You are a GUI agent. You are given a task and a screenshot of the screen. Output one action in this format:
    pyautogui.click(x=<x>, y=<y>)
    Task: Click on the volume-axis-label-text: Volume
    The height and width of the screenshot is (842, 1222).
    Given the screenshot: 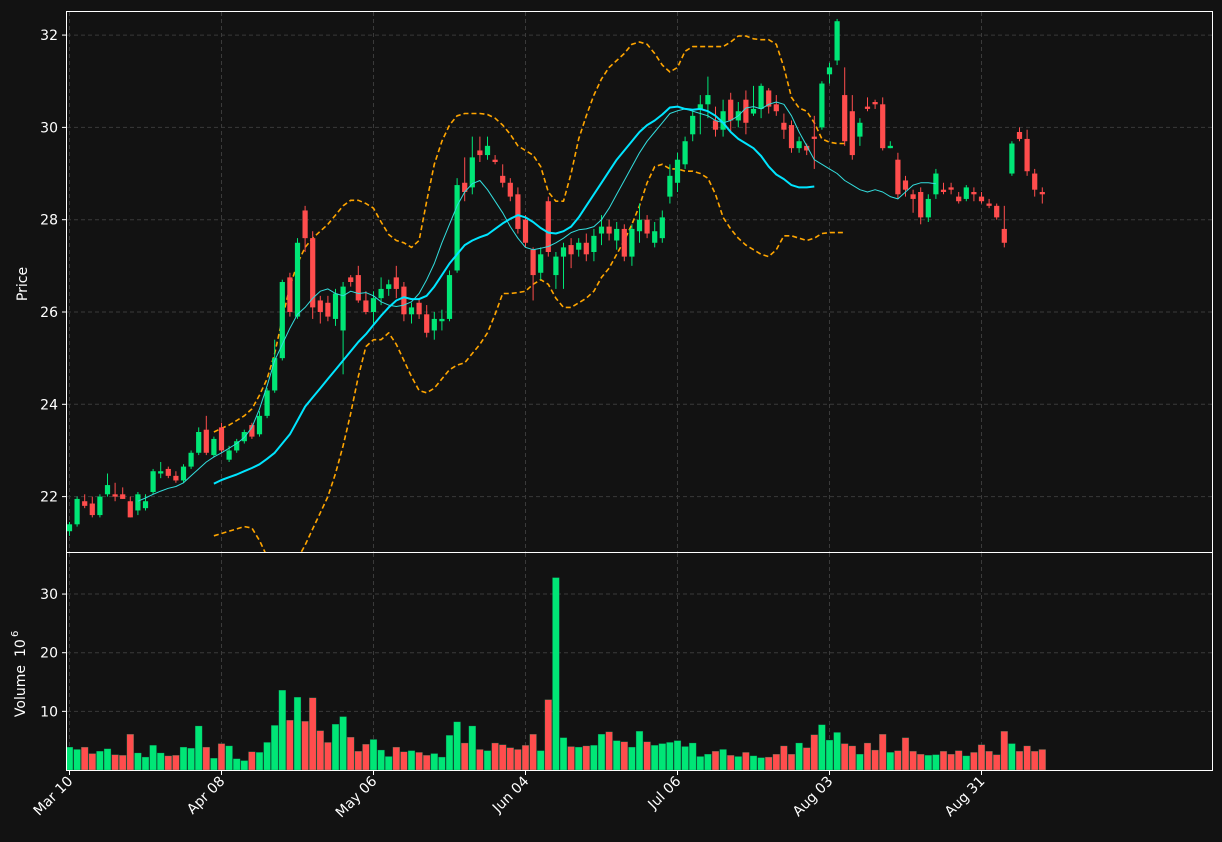 What is the action you would take?
    pyautogui.click(x=21, y=691)
    